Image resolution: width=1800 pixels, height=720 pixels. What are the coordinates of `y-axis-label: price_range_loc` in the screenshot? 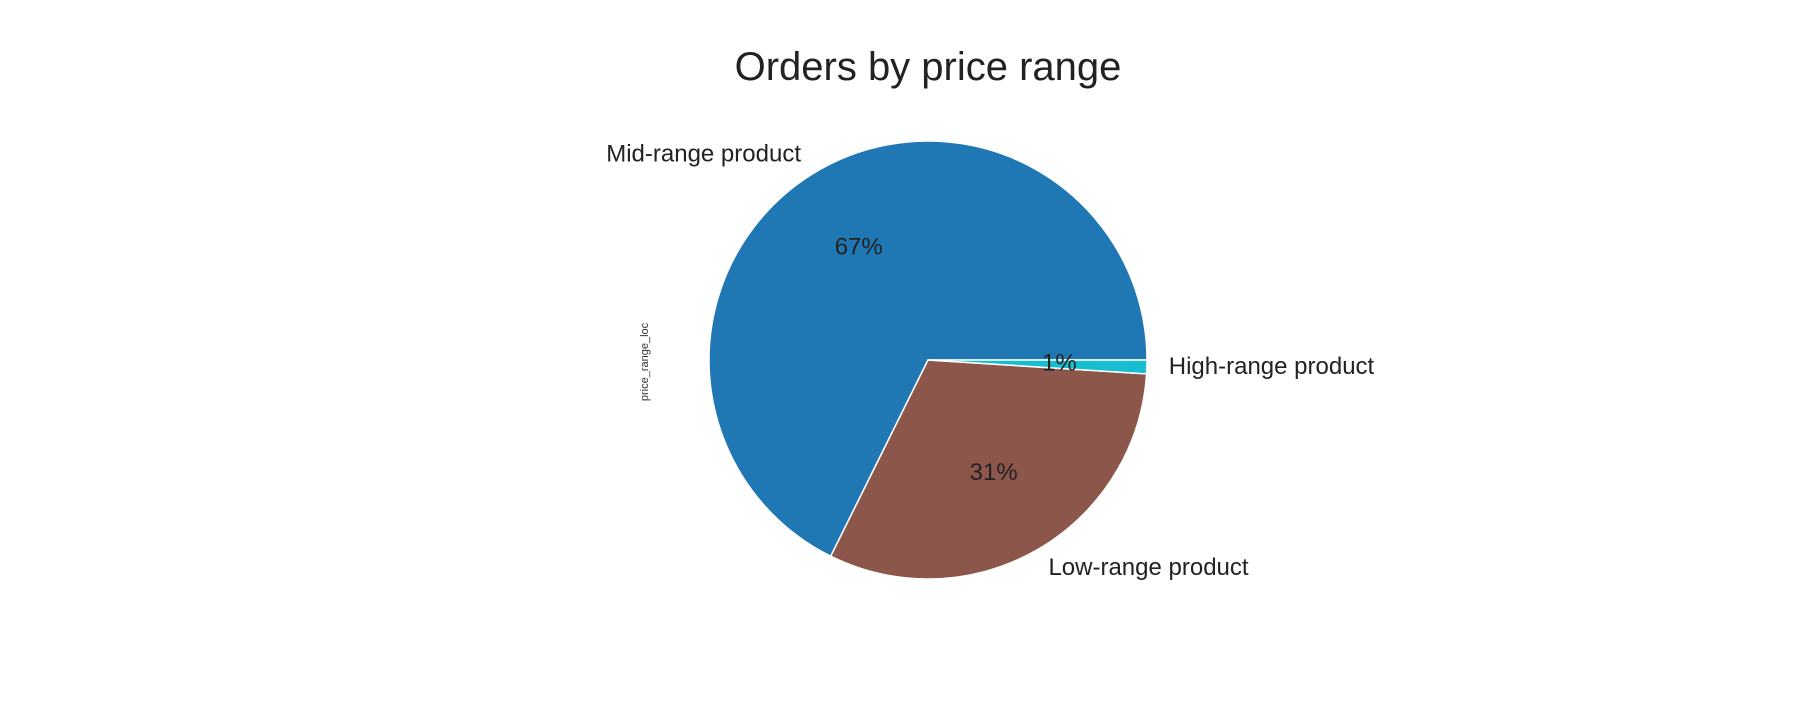 It's located at (645, 361).